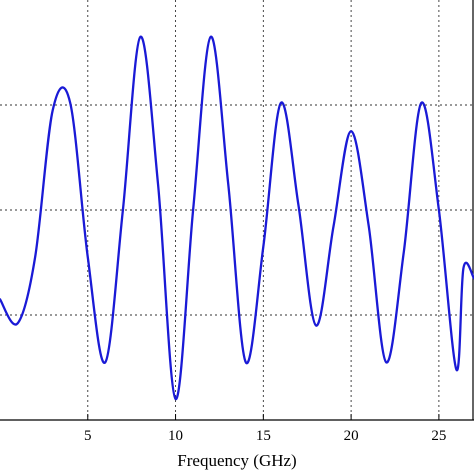 The image size is (474, 474). Describe the element at coordinates (175, 436) in the screenshot. I see `x-tick-label: 10` at that location.